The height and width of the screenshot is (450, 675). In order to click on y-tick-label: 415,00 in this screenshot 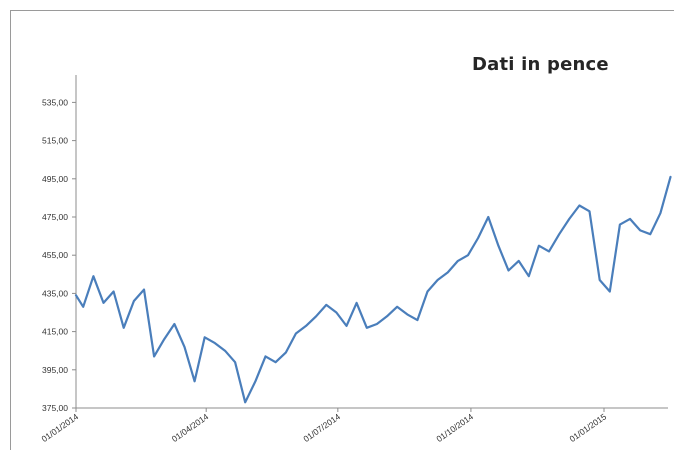, I will do `click(55, 332)`.